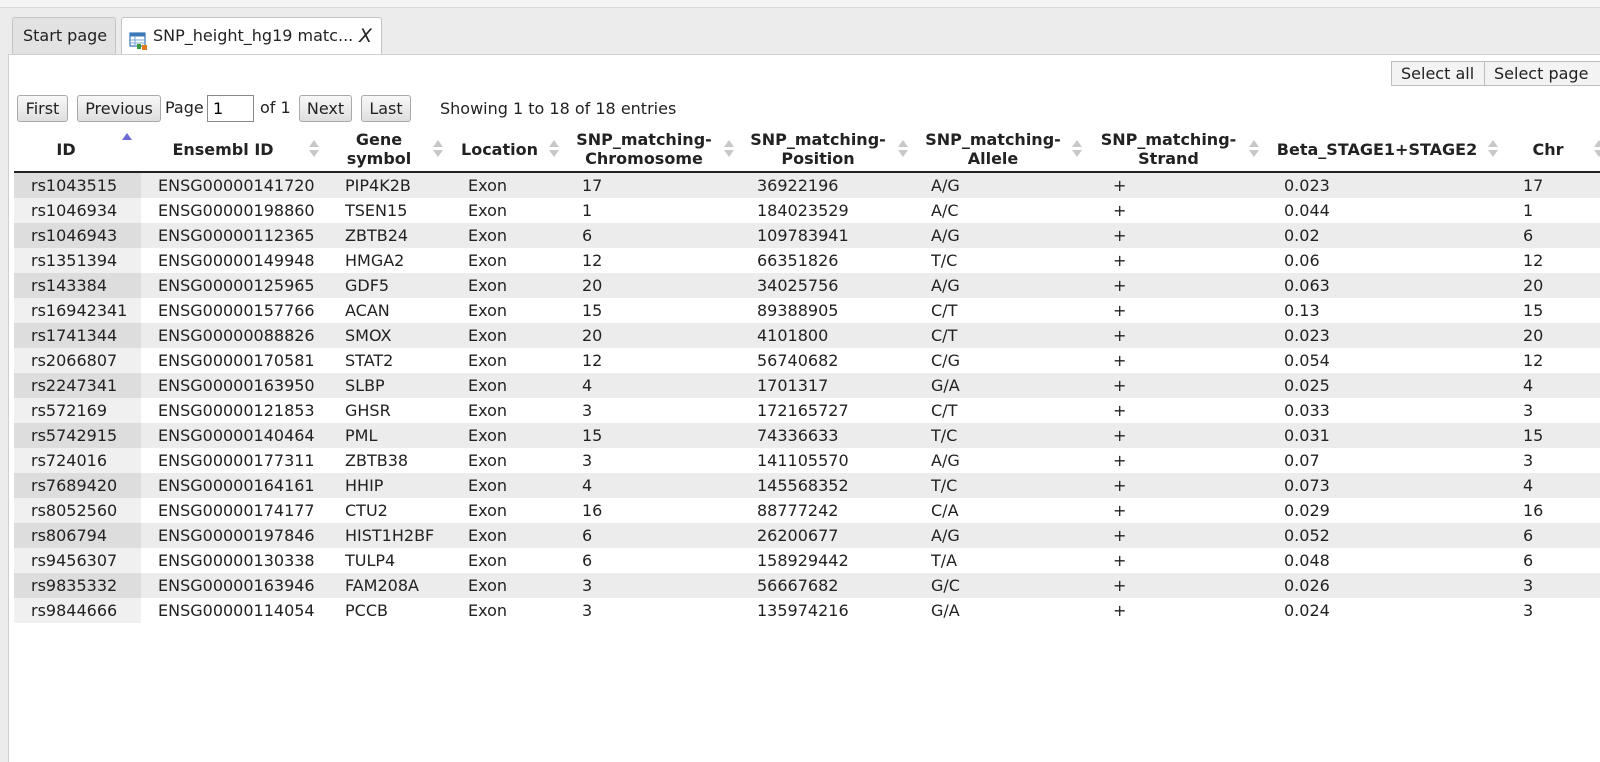 This screenshot has height=762, width=1600. Describe the element at coordinates (119, 108) in the screenshot. I see `previous-page-button: Previous` at that location.